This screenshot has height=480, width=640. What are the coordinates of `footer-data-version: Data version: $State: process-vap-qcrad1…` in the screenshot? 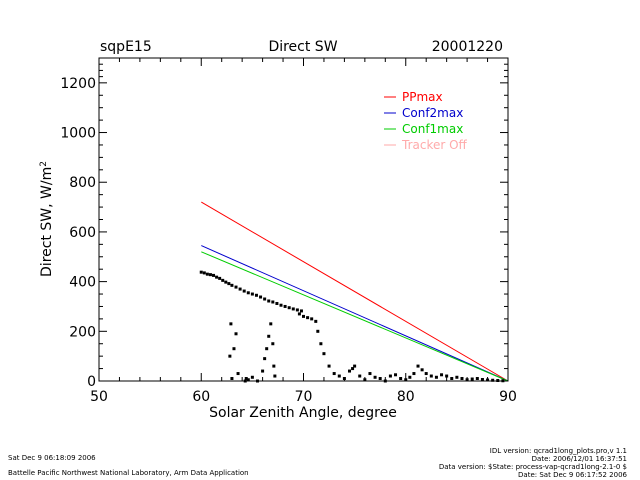 It's located at (533, 467).